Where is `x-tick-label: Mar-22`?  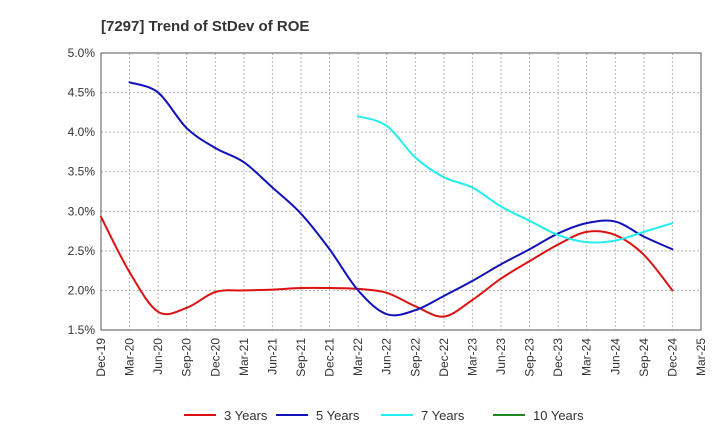
x-tick-label: Mar-22 is located at coordinates (358, 357).